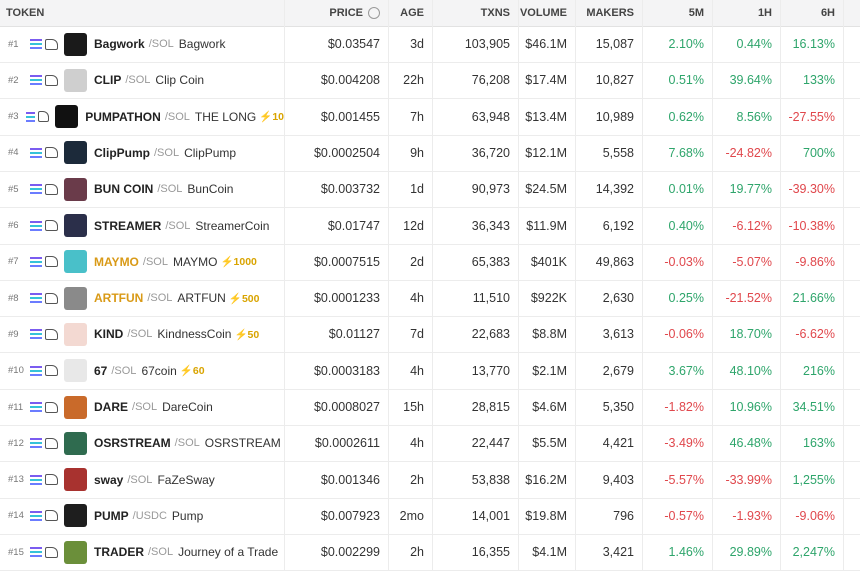 This screenshot has height=575, width=860. What do you see at coordinates (476, 370) in the screenshot?
I see `txns-cell: 13,770` at bounding box center [476, 370].